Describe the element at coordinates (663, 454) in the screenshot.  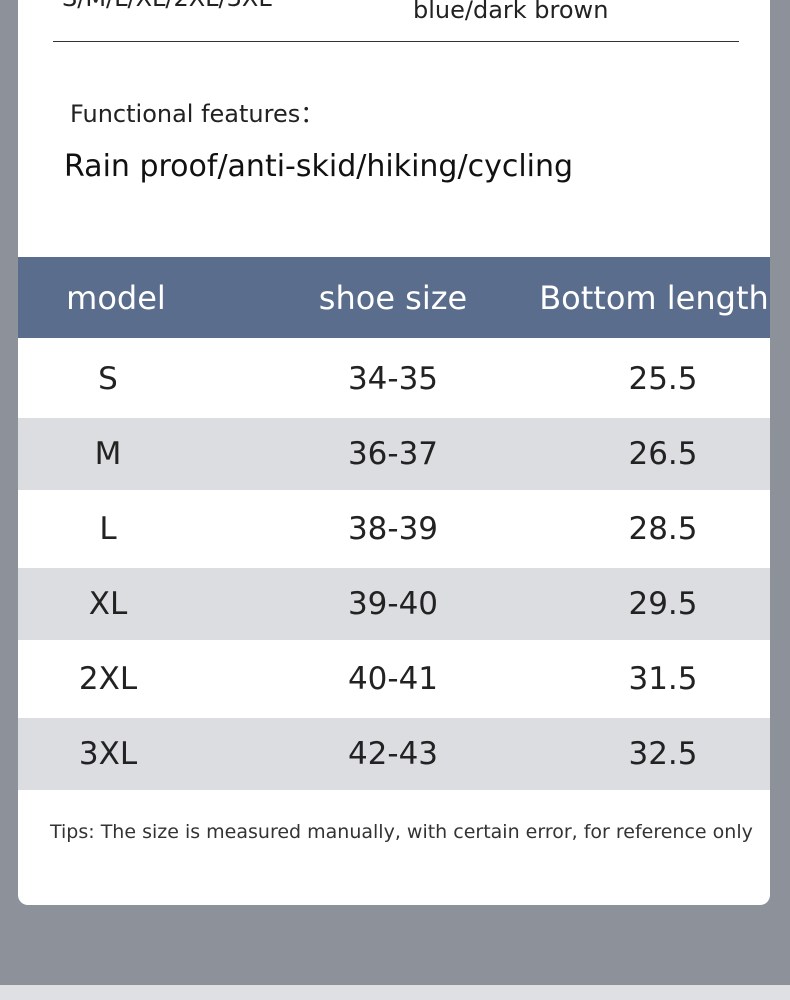
I see `table-cell: 26.5` at that location.